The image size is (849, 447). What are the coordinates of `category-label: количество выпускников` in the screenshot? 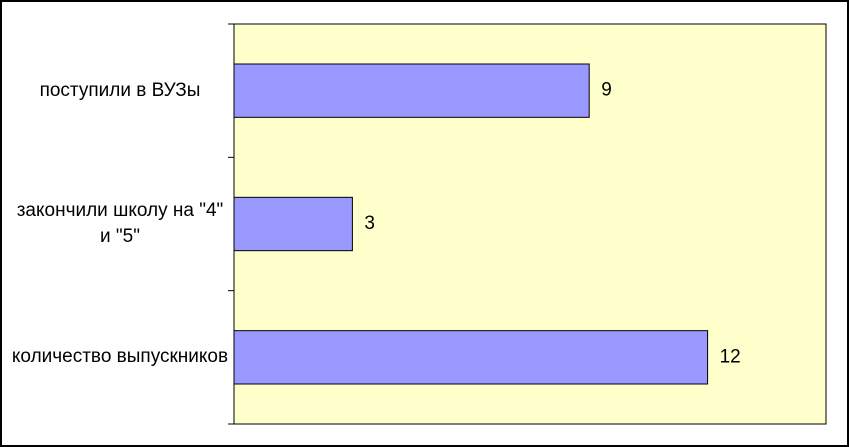 It's located at (120, 357).